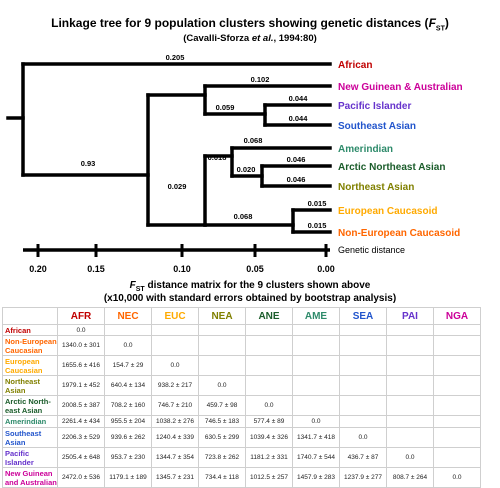 Image resolution: width=500 pixels, height=488 pixels. I want to click on matrix-row-label: European Caucasian, so click(30, 365).